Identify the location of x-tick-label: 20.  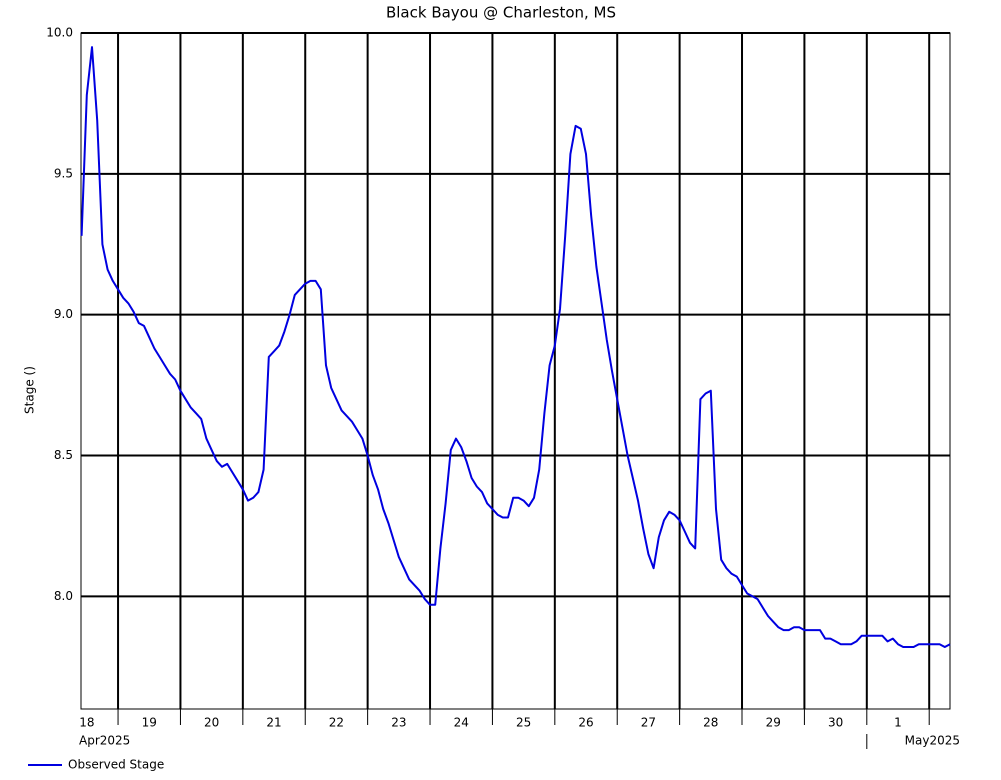
(211, 723).